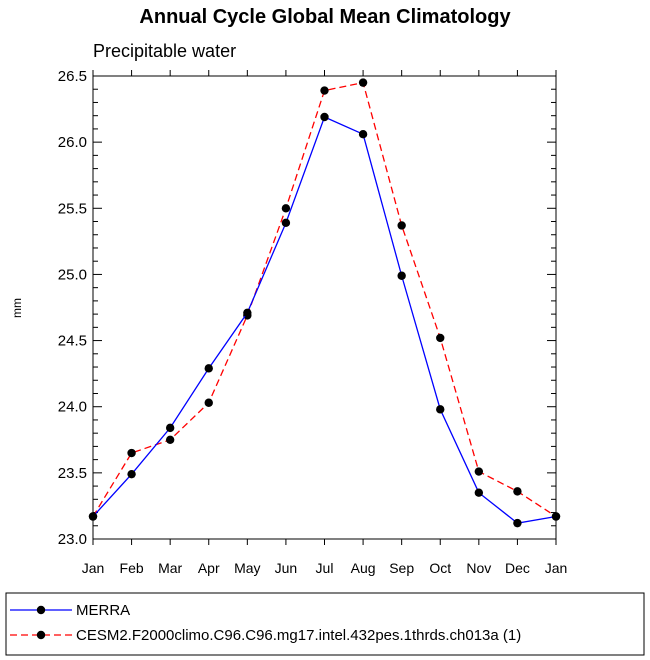 The height and width of the screenshot is (660, 650). What do you see at coordinates (72, 539) in the screenshot?
I see `y-tick-label: 23.0` at bounding box center [72, 539].